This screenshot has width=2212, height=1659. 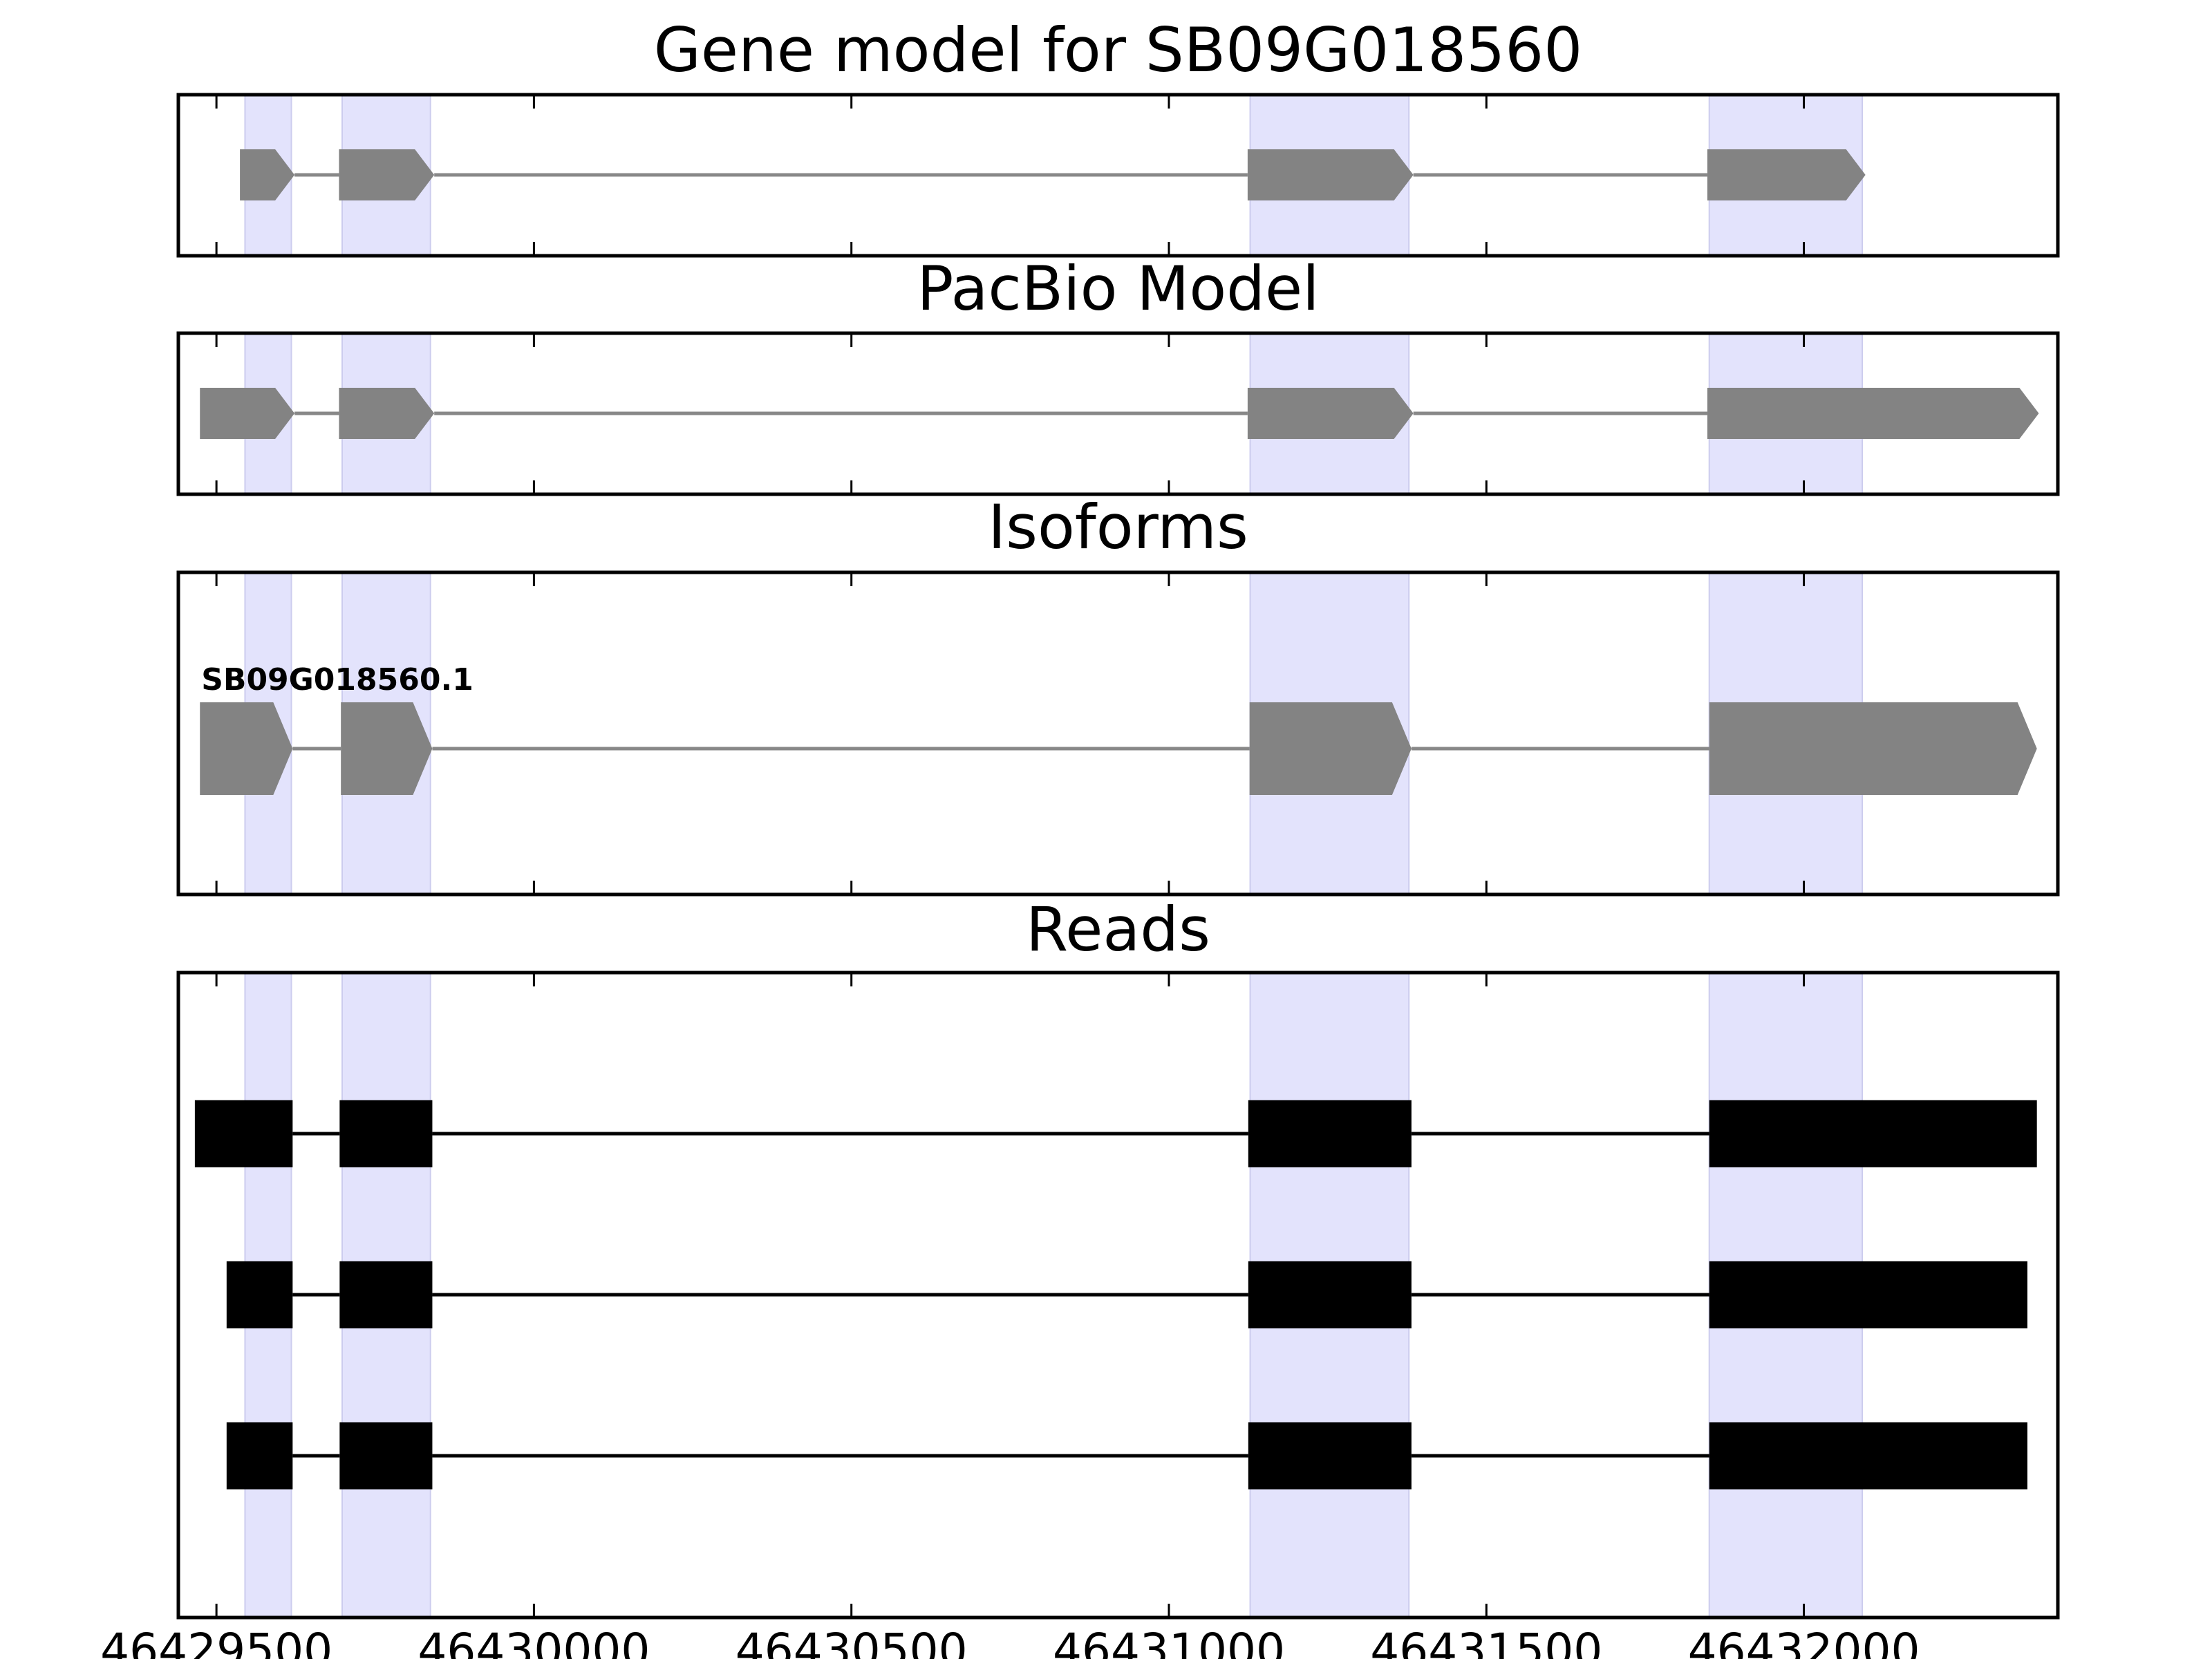 What do you see at coordinates (1118, 527) in the screenshot?
I see `panel-title: Isoforms` at bounding box center [1118, 527].